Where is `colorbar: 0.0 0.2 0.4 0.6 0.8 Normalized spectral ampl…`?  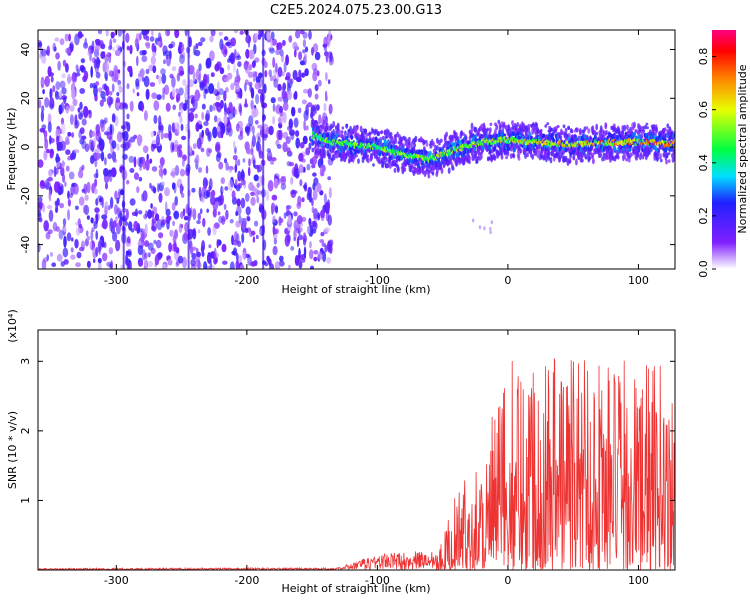 colorbar: 0.0 0.2 0.4 0.6 0.8 Normalized spectral ampl… is located at coordinates (723, 154).